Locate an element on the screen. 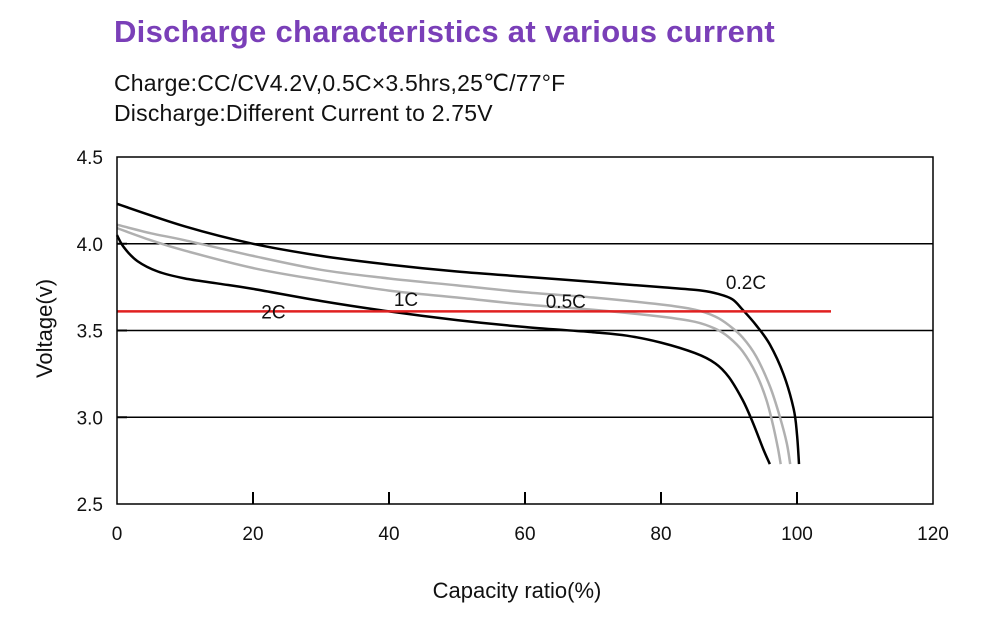 Image resolution: width=1000 pixels, height=630 pixels. curve-label-0_5C: 0.5C is located at coordinates (566, 302).